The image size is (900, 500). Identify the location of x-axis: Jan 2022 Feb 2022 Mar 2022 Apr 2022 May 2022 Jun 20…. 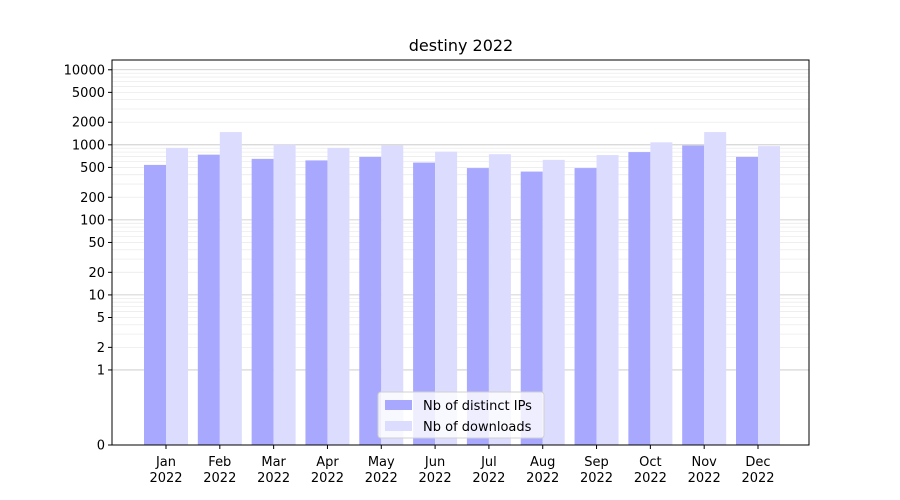
(462, 465).